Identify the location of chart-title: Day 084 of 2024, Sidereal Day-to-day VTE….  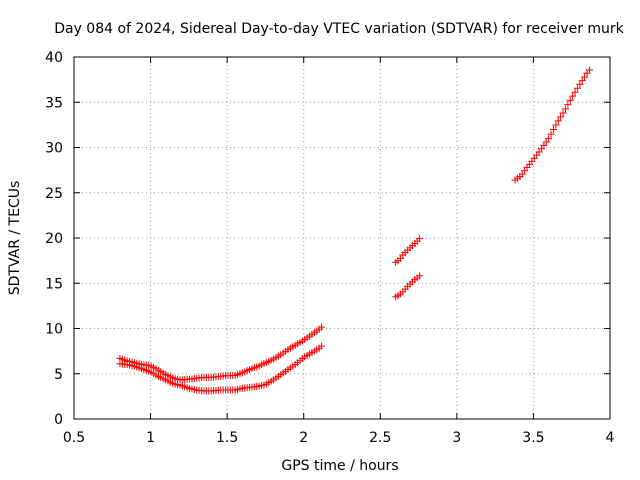
(339, 29).